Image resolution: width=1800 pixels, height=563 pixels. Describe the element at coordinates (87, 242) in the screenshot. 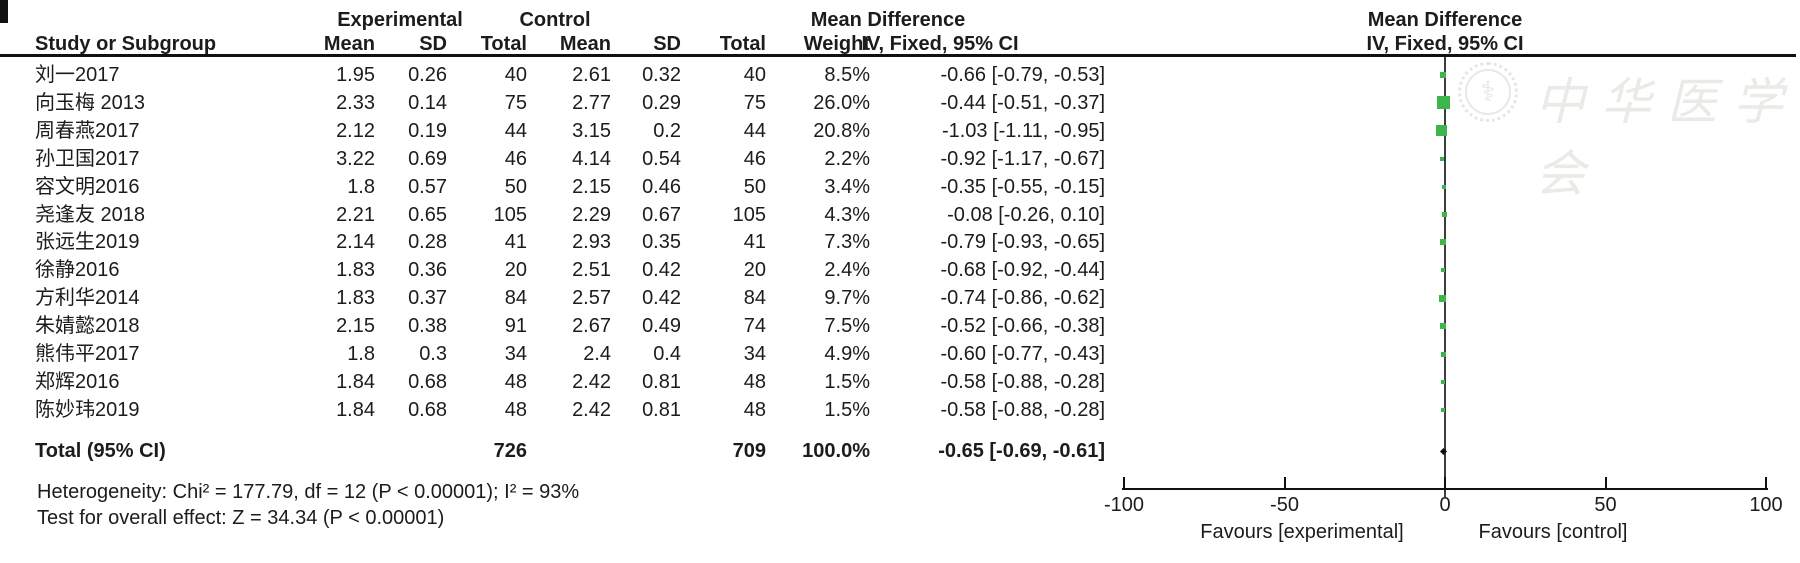

I see `cell-name: 张远生2019` at that location.